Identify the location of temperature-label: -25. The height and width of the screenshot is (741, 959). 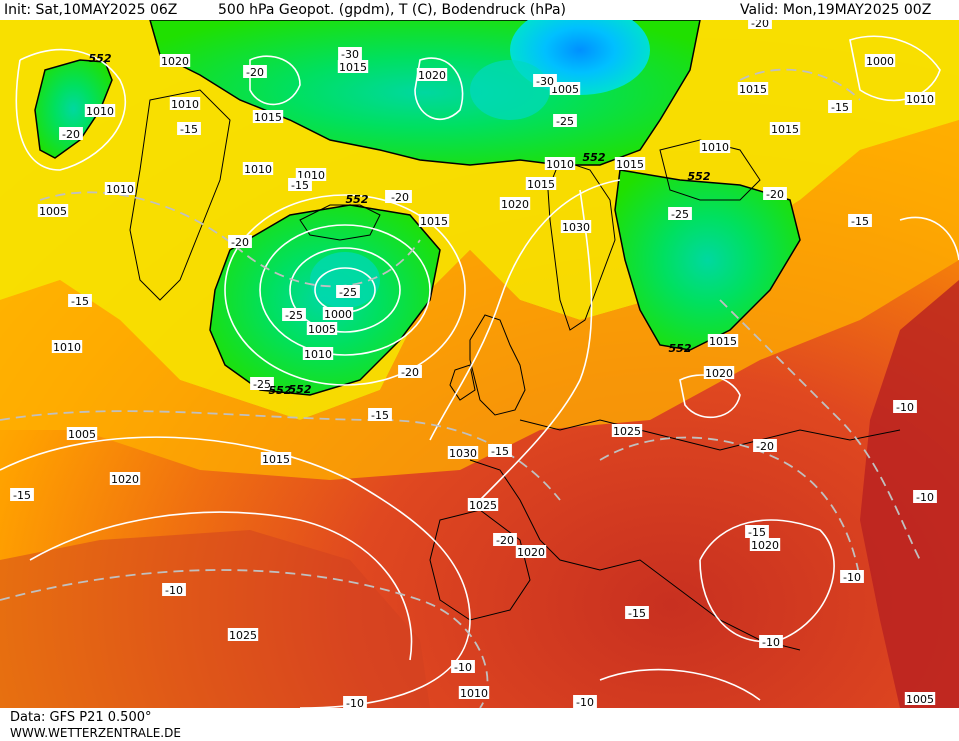
(262, 384).